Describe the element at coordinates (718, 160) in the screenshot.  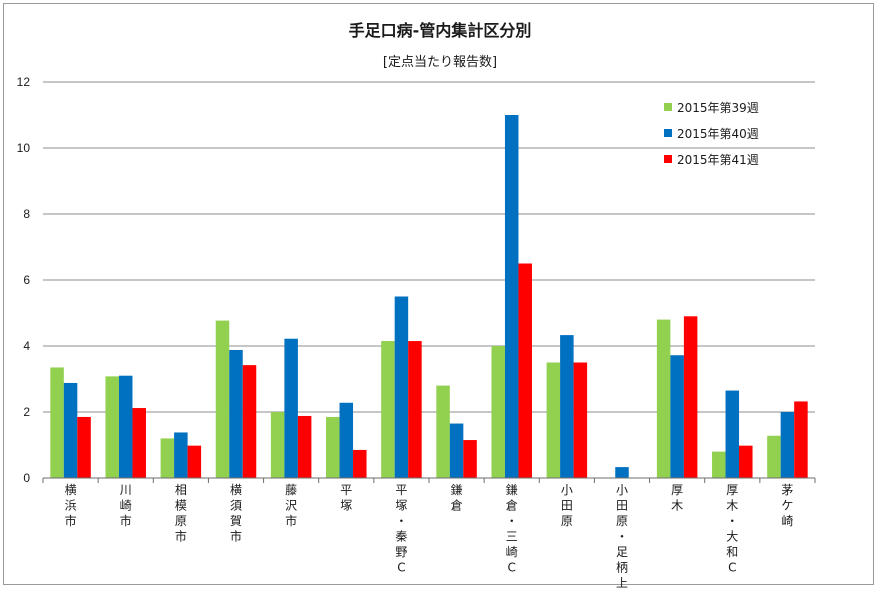
I see `legend-label: 2015年第41週` at that location.